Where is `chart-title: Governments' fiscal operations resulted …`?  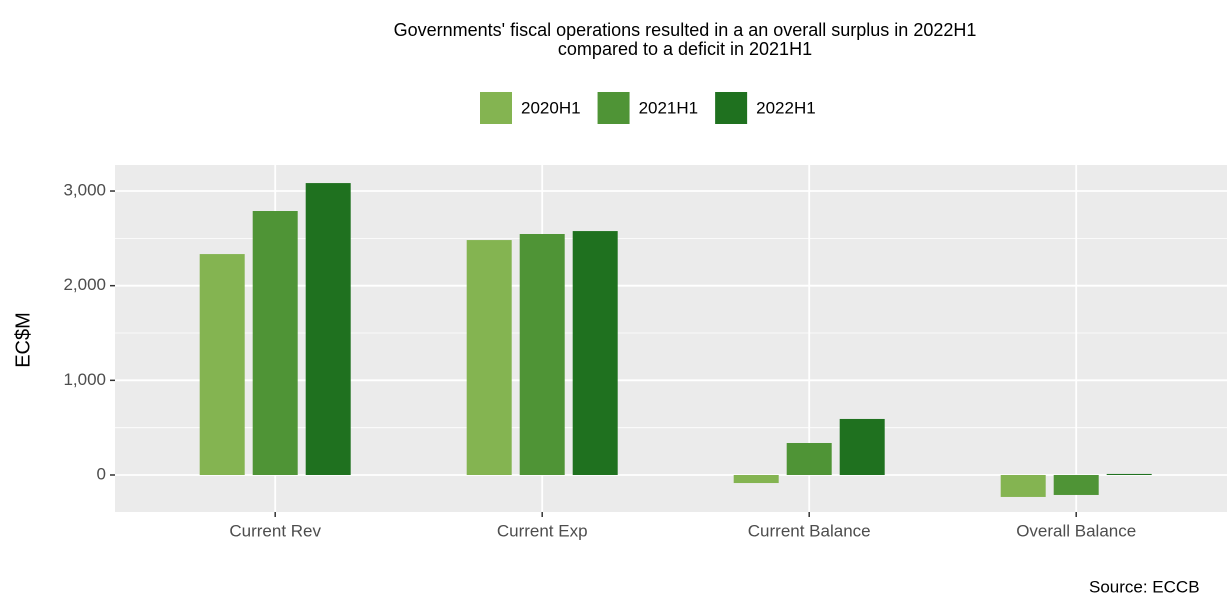
chart-title: Governments' fiscal operations resulted … is located at coordinates (685, 39).